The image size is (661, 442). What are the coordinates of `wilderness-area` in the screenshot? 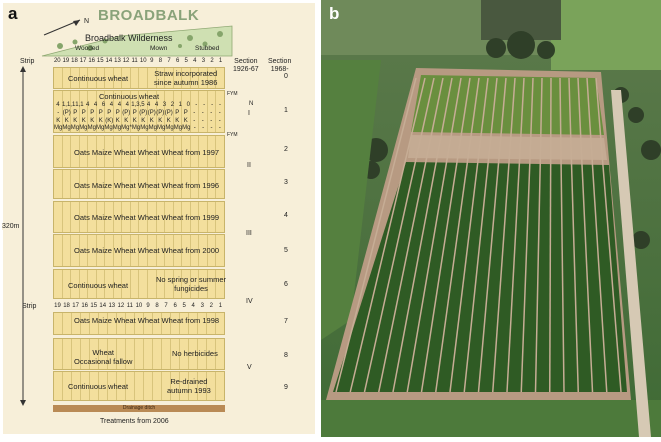 It's located at (137, 41).